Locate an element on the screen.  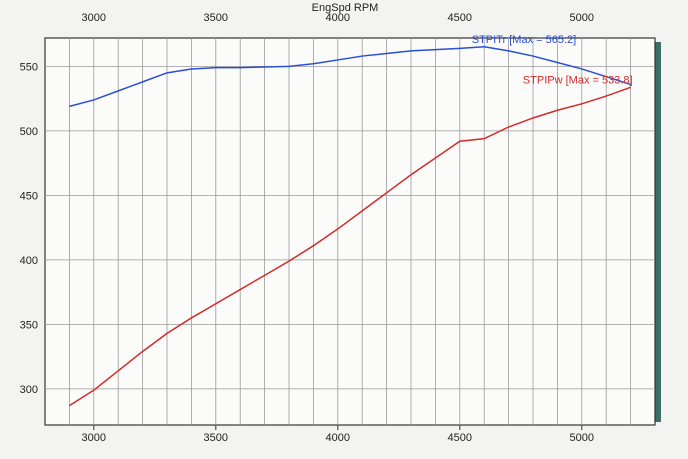
x-tick-label-bottom: 3000 is located at coordinates (94, 438).